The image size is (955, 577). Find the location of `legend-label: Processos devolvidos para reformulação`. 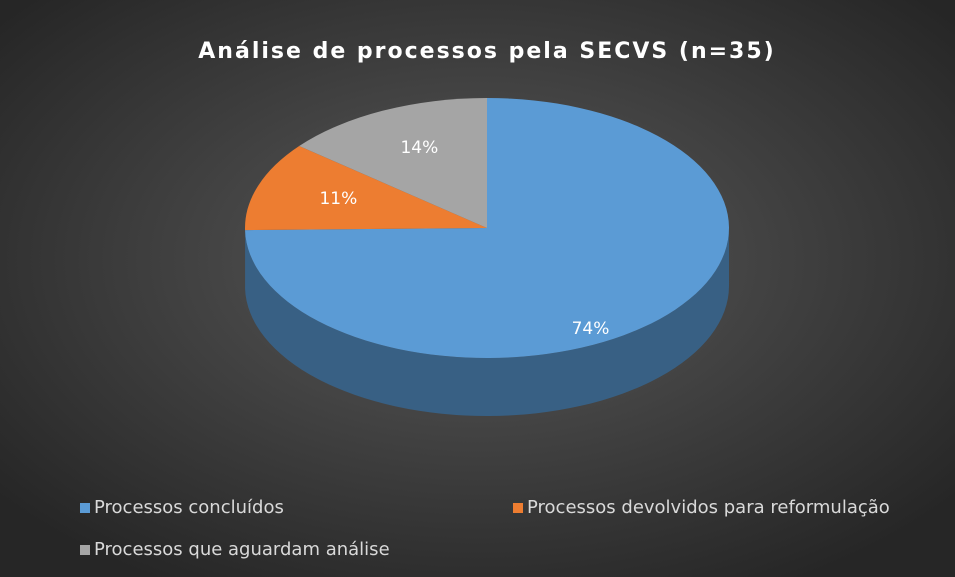

legend-label: Processos devolvidos para reformulação is located at coordinates (708, 507).